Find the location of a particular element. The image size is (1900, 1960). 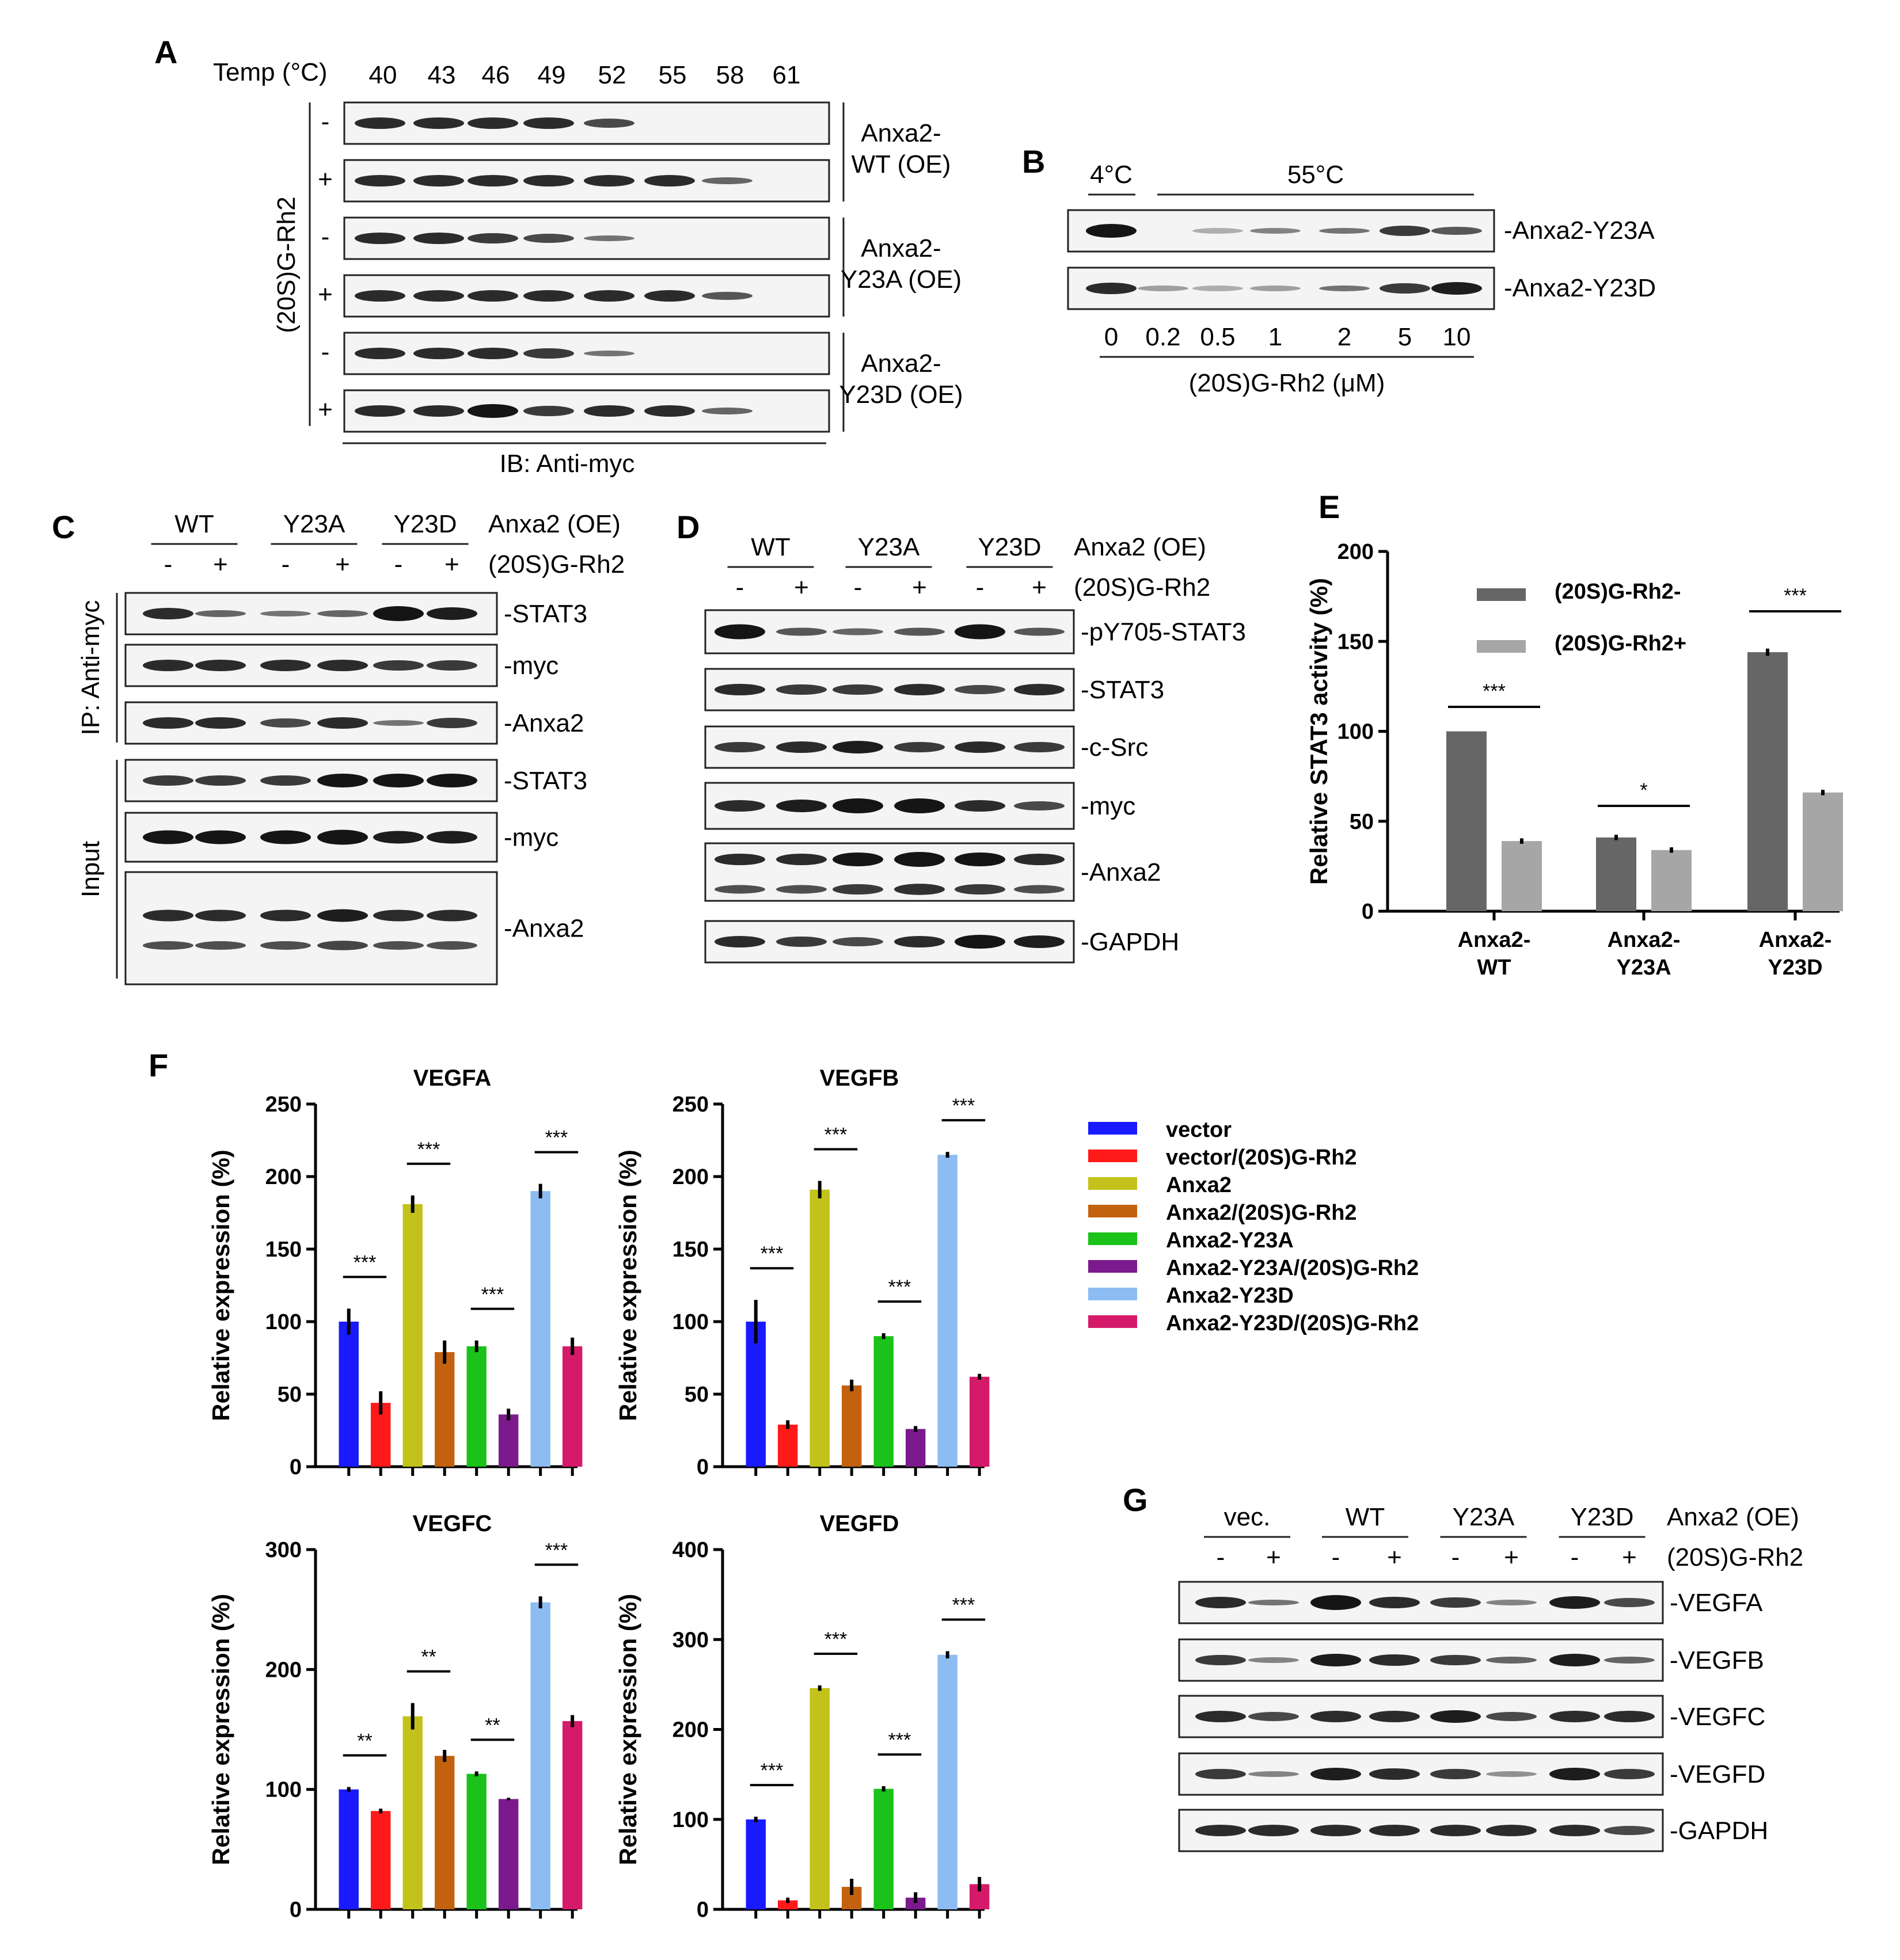

chart-vegfb-ylabel: Relative expression (%) is located at coordinates (628, 1285).